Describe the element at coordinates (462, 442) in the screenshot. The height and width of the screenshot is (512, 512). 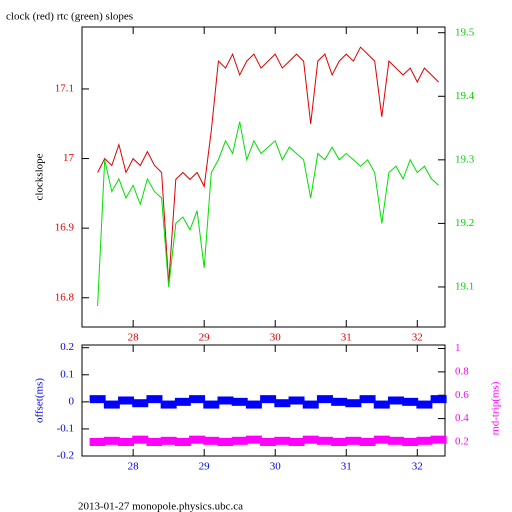
I see `y2-tick-label: 0.2` at that location.